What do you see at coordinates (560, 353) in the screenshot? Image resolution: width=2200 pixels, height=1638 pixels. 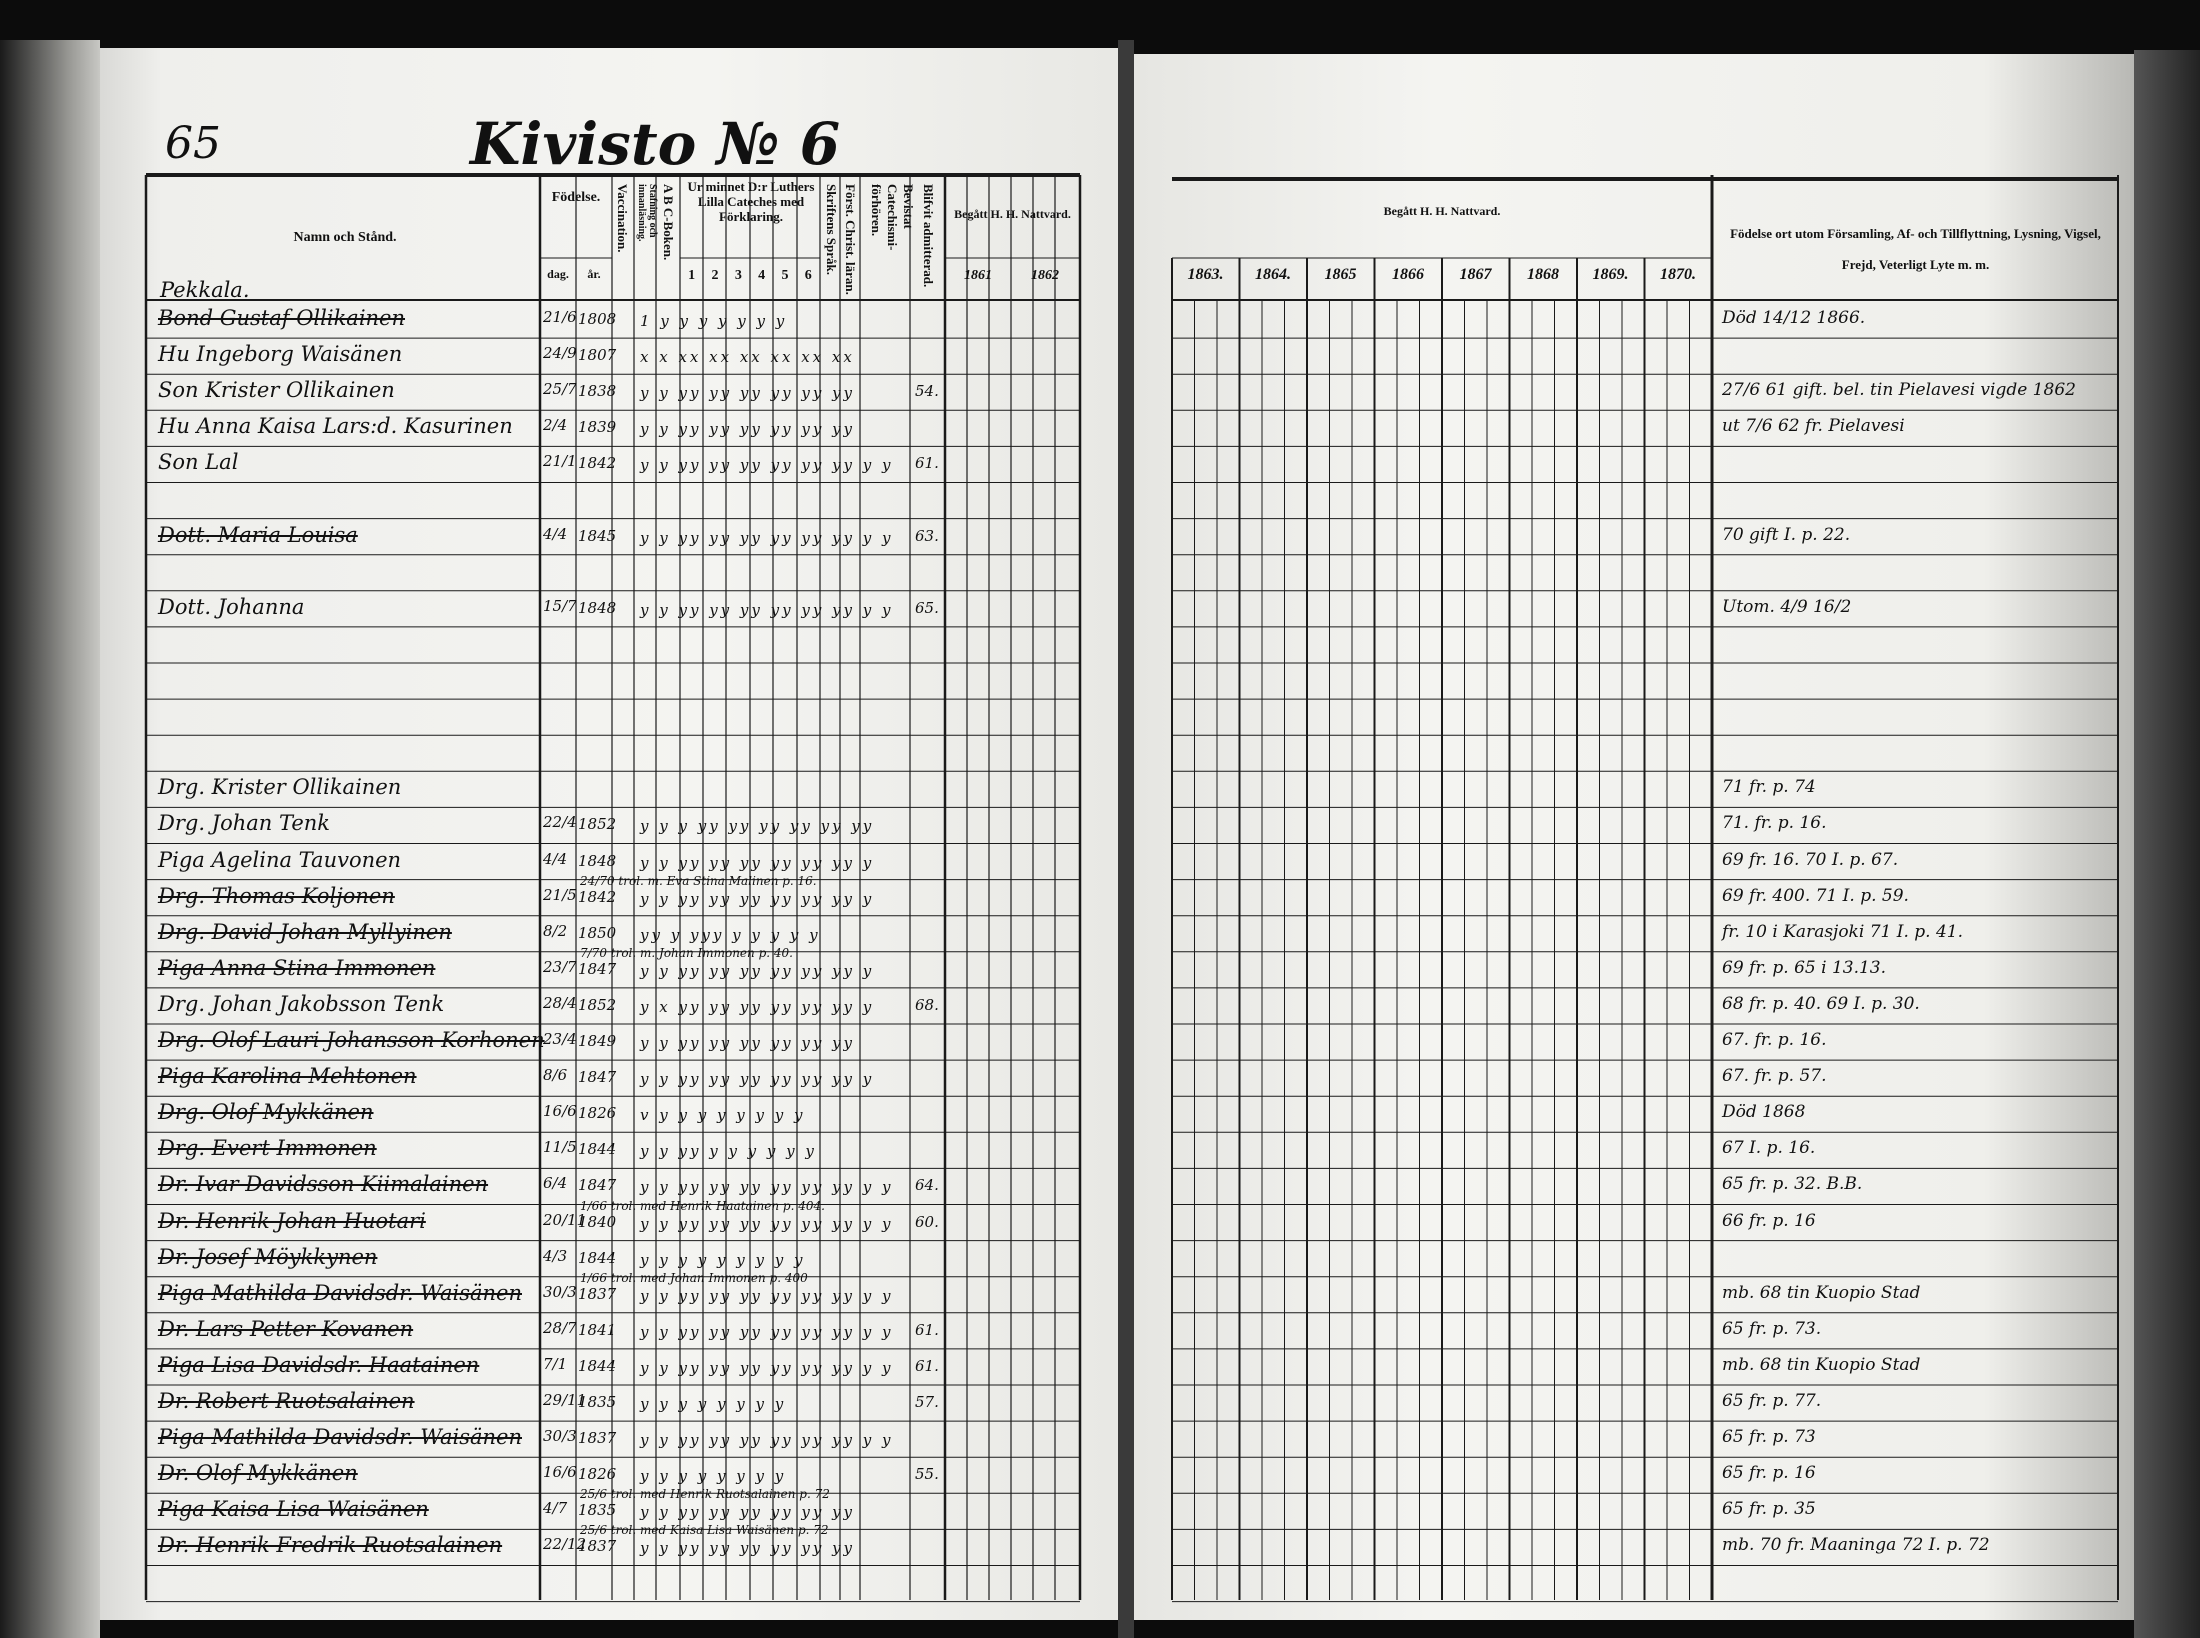 I see `birth-day: 24/9` at bounding box center [560, 353].